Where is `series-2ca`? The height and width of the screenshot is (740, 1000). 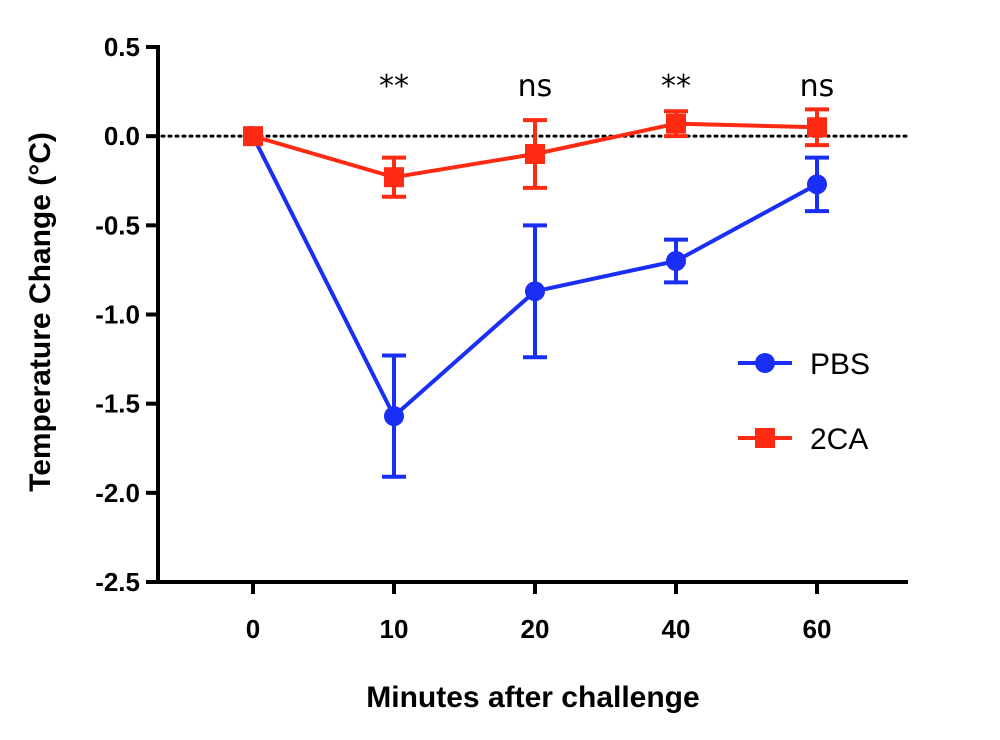 series-2ca is located at coordinates (536, 153).